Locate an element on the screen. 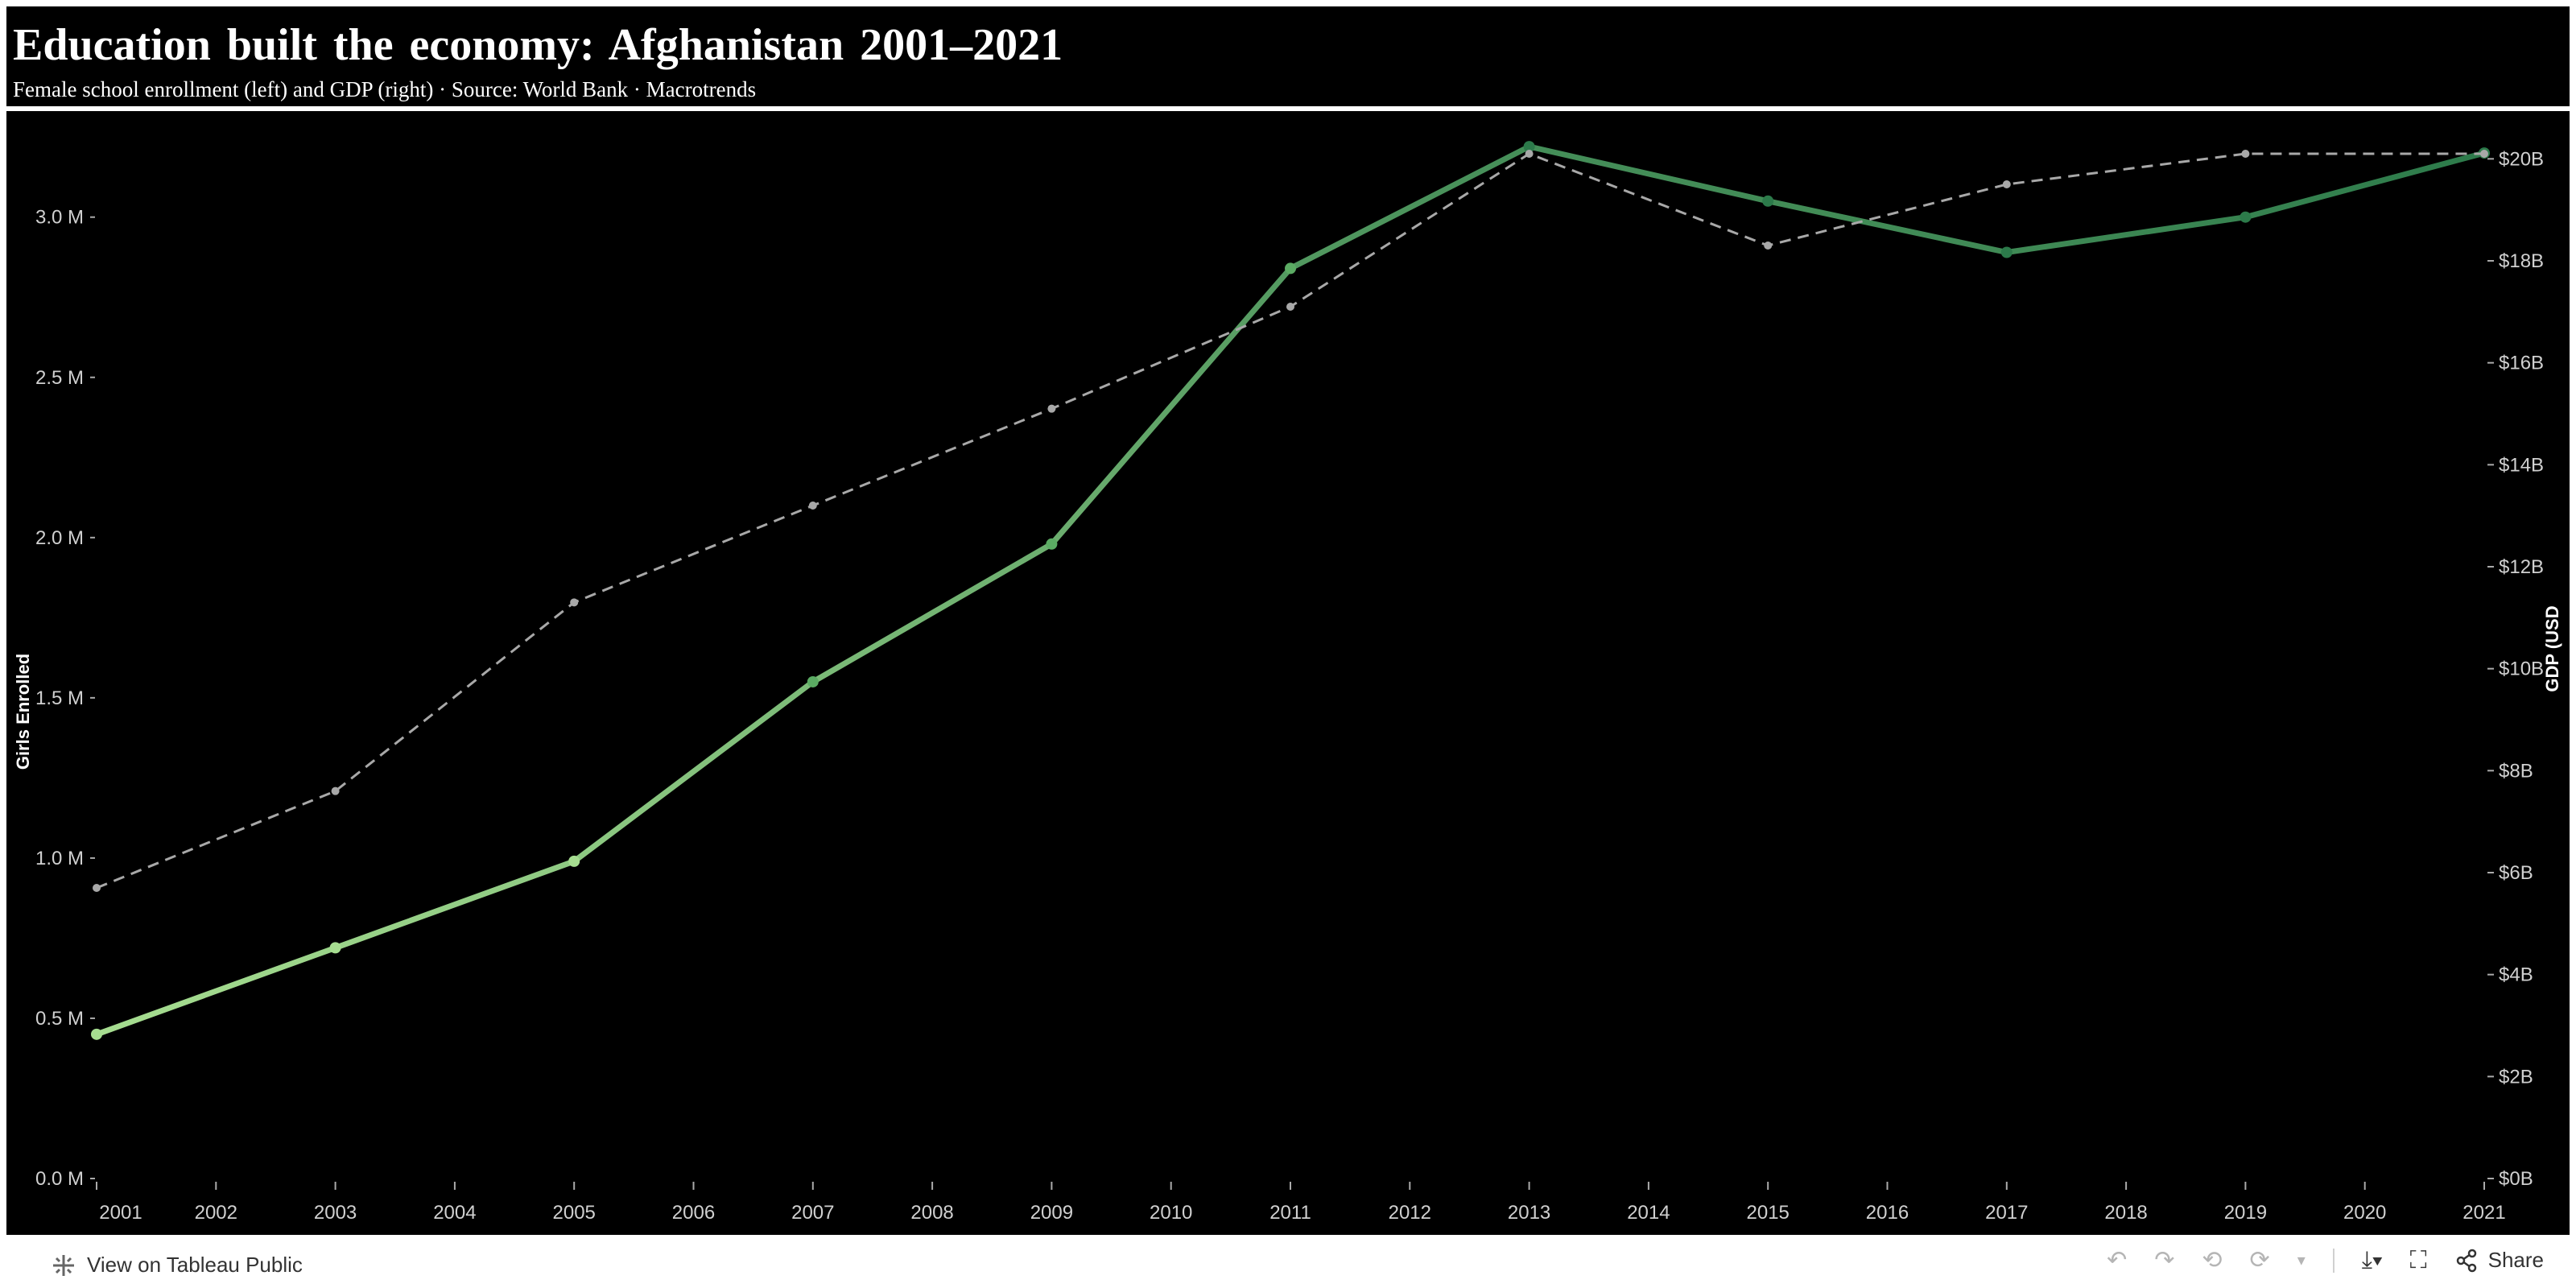 Image resolution: width=2576 pixels, height=1288 pixels. y-left-axis-title: Girls Enrolled is located at coordinates (23, 712).